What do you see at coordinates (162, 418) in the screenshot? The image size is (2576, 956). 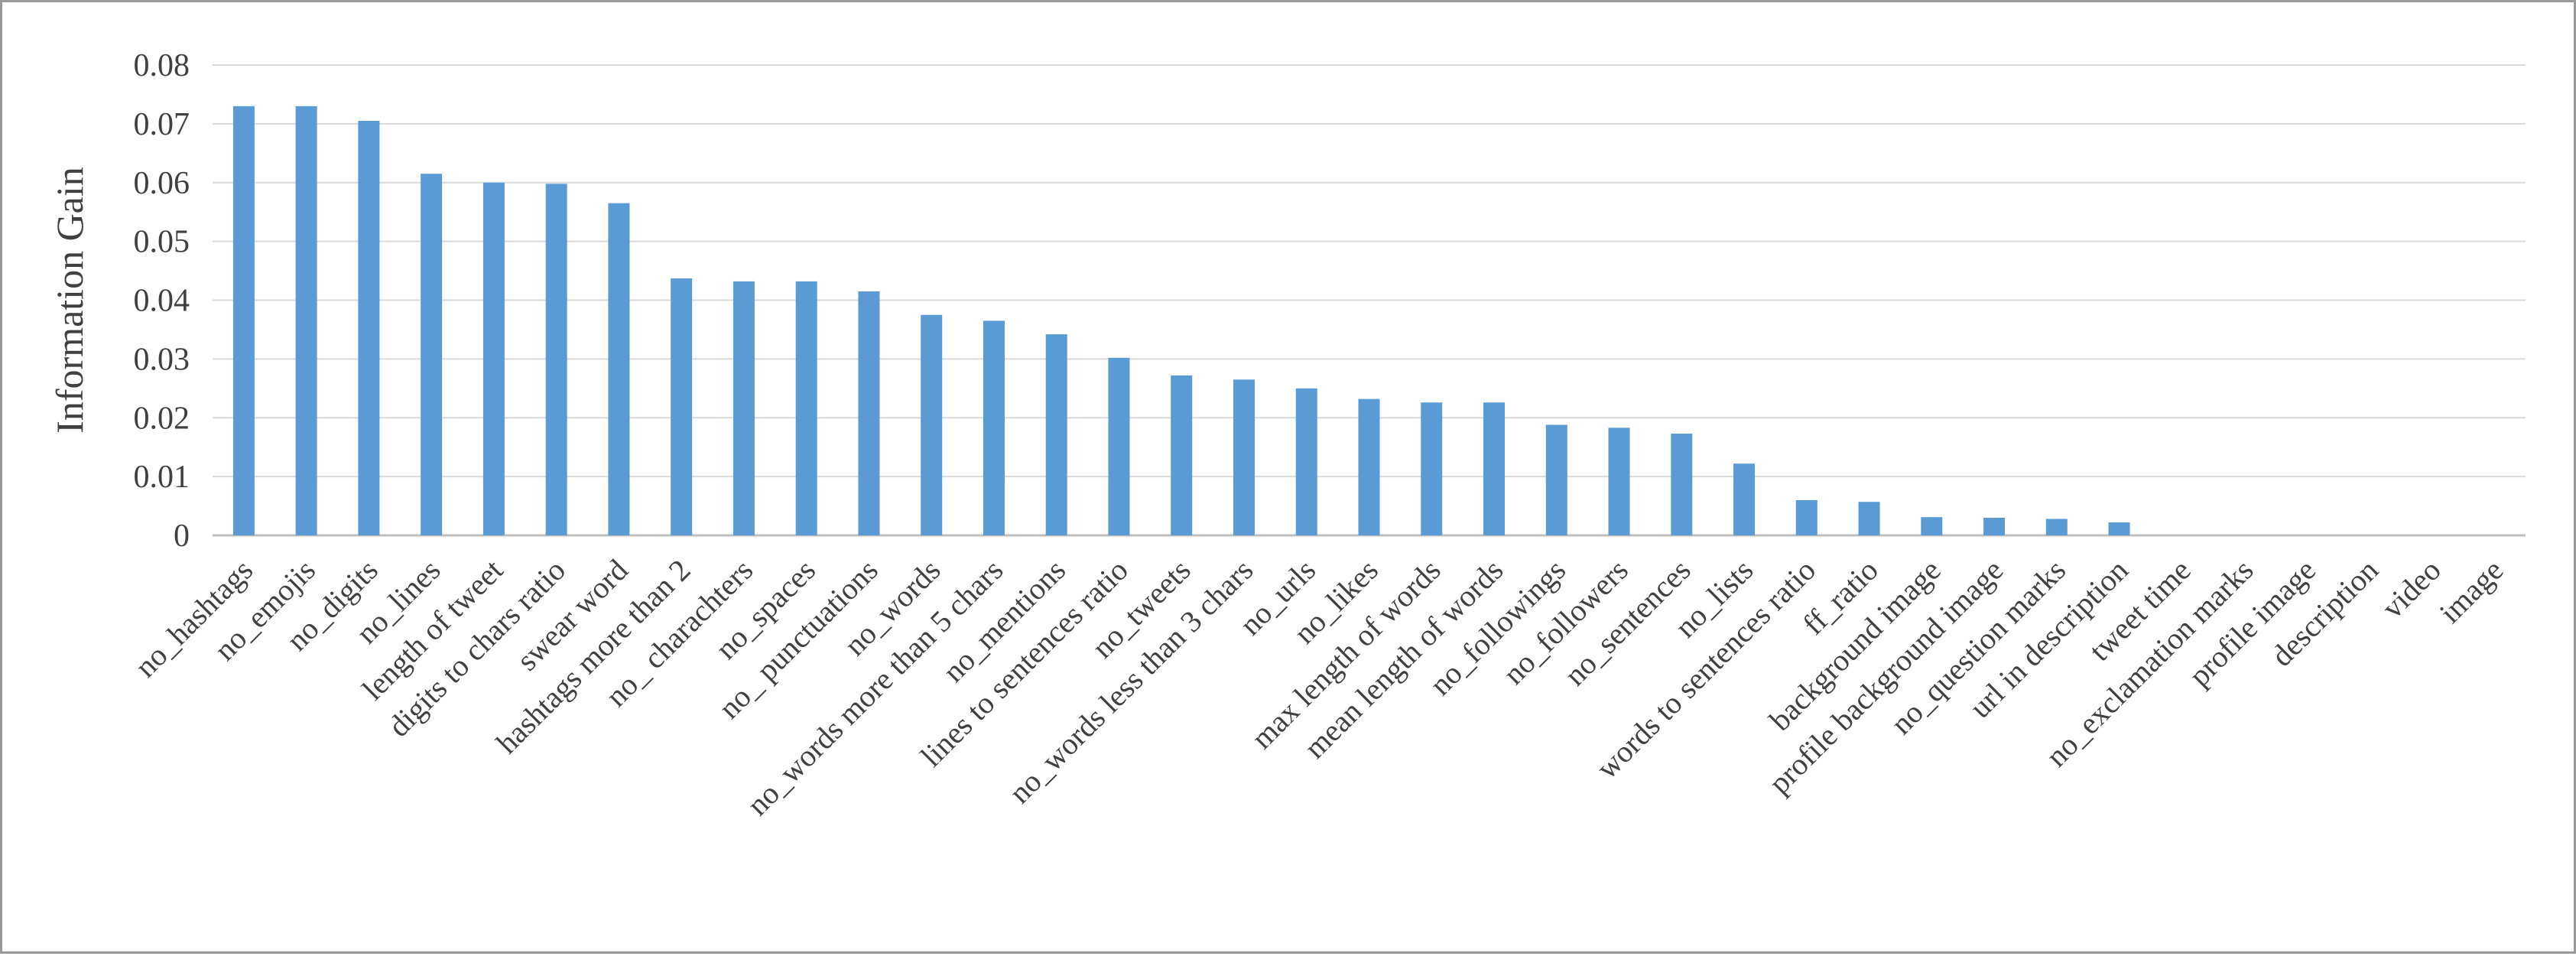 I see `y-tick-label: 0.02` at bounding box center [162, 418].